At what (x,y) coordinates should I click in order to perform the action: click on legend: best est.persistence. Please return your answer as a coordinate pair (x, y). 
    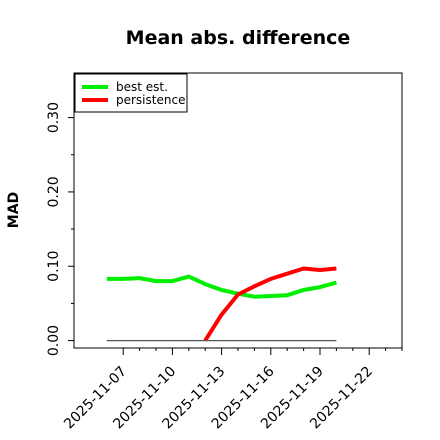
    Looking at the image, I should click on (131, 93).